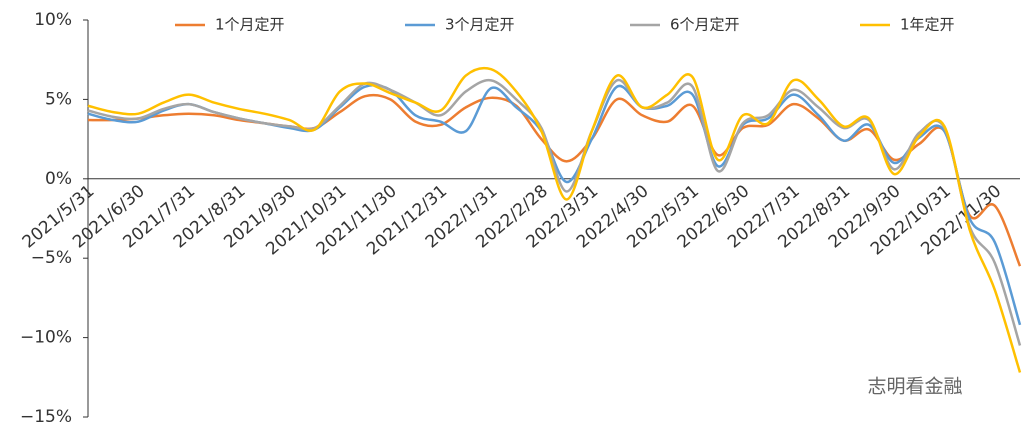 The height and width of the screenshot is (436, 1036). Describe the element at coordinates (51, 258) in the screenshot. I see `y-tick-label: −5%` at that location.